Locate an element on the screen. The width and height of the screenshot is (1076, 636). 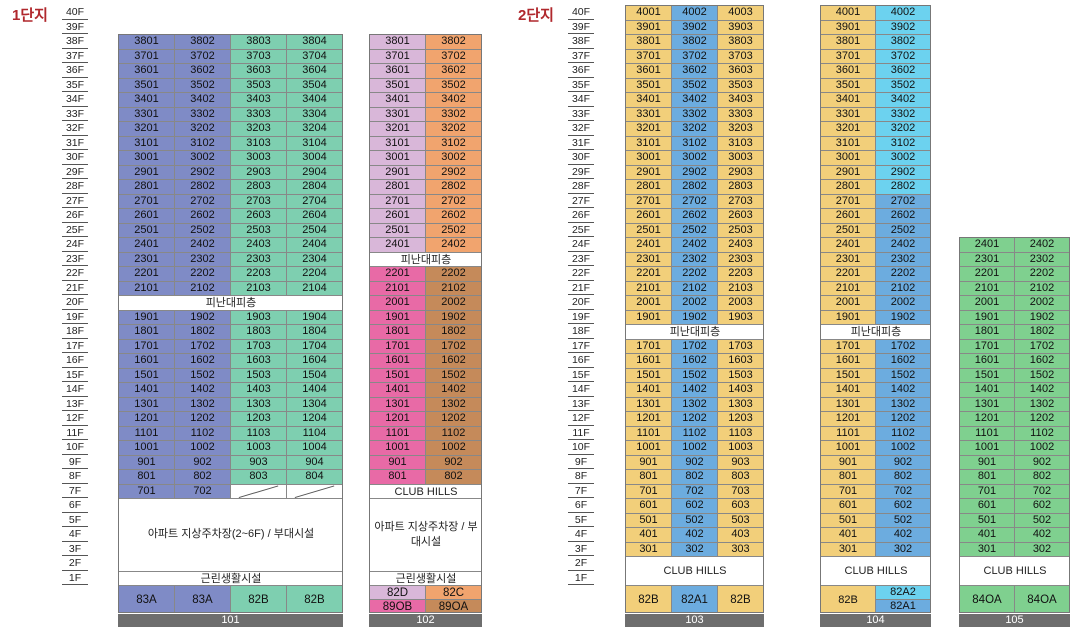
unit-cell: 3901 is located at coordinates (848, 27).